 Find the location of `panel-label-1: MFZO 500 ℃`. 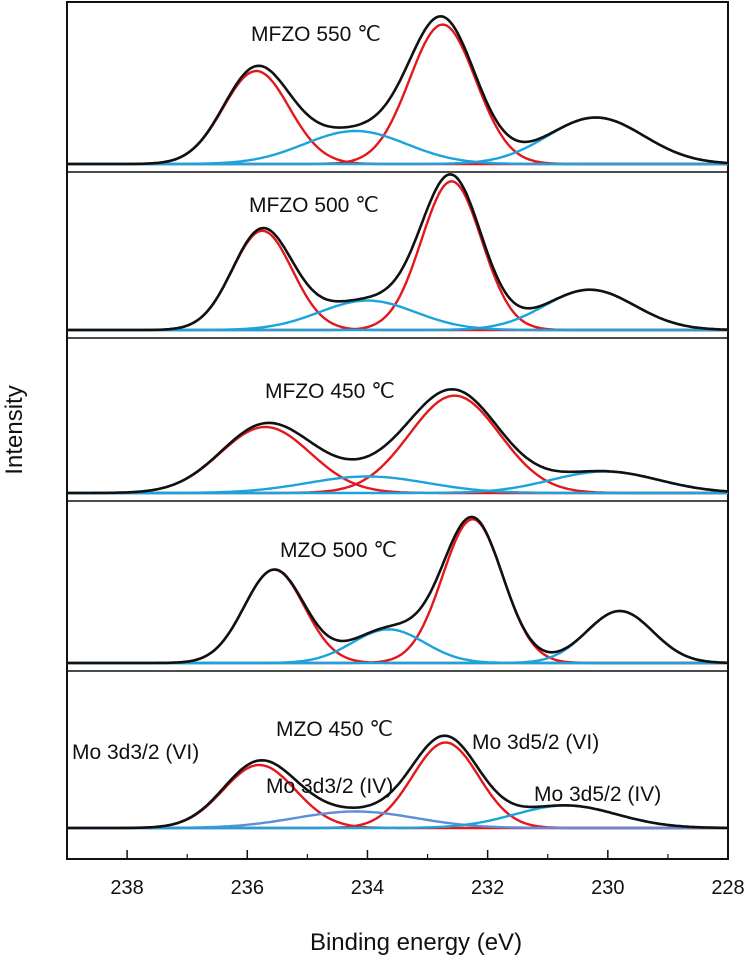

panel-label-1: MFZO 500 ℃ is located at coordinates (314, 205).